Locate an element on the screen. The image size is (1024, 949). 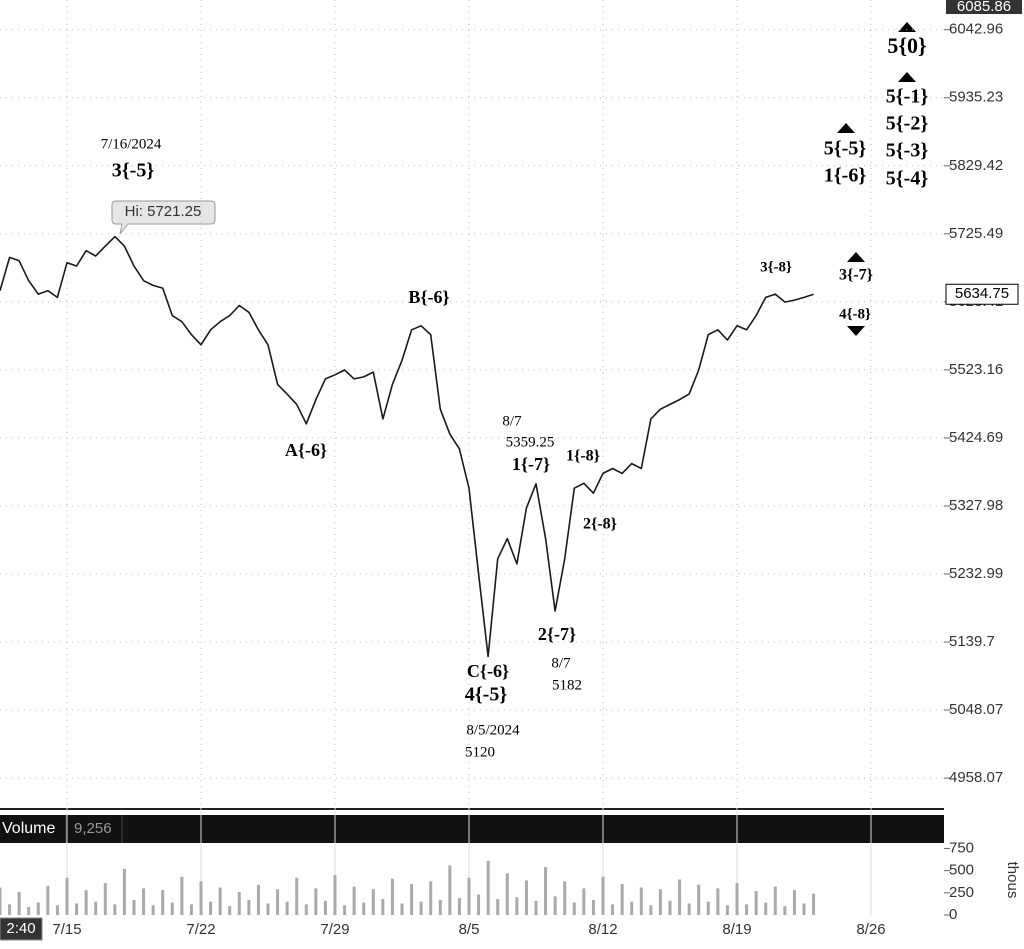
annotation: C{-6} is located at coordinates (488, 671).